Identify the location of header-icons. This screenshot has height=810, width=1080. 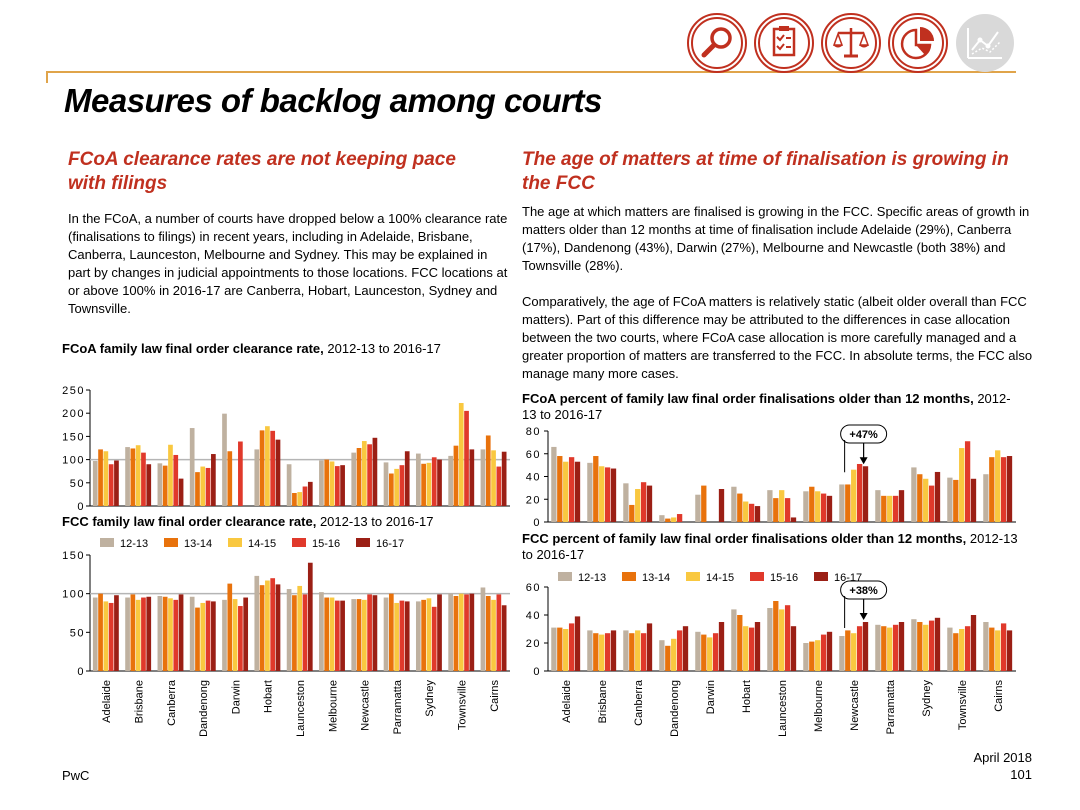
(850, 43).